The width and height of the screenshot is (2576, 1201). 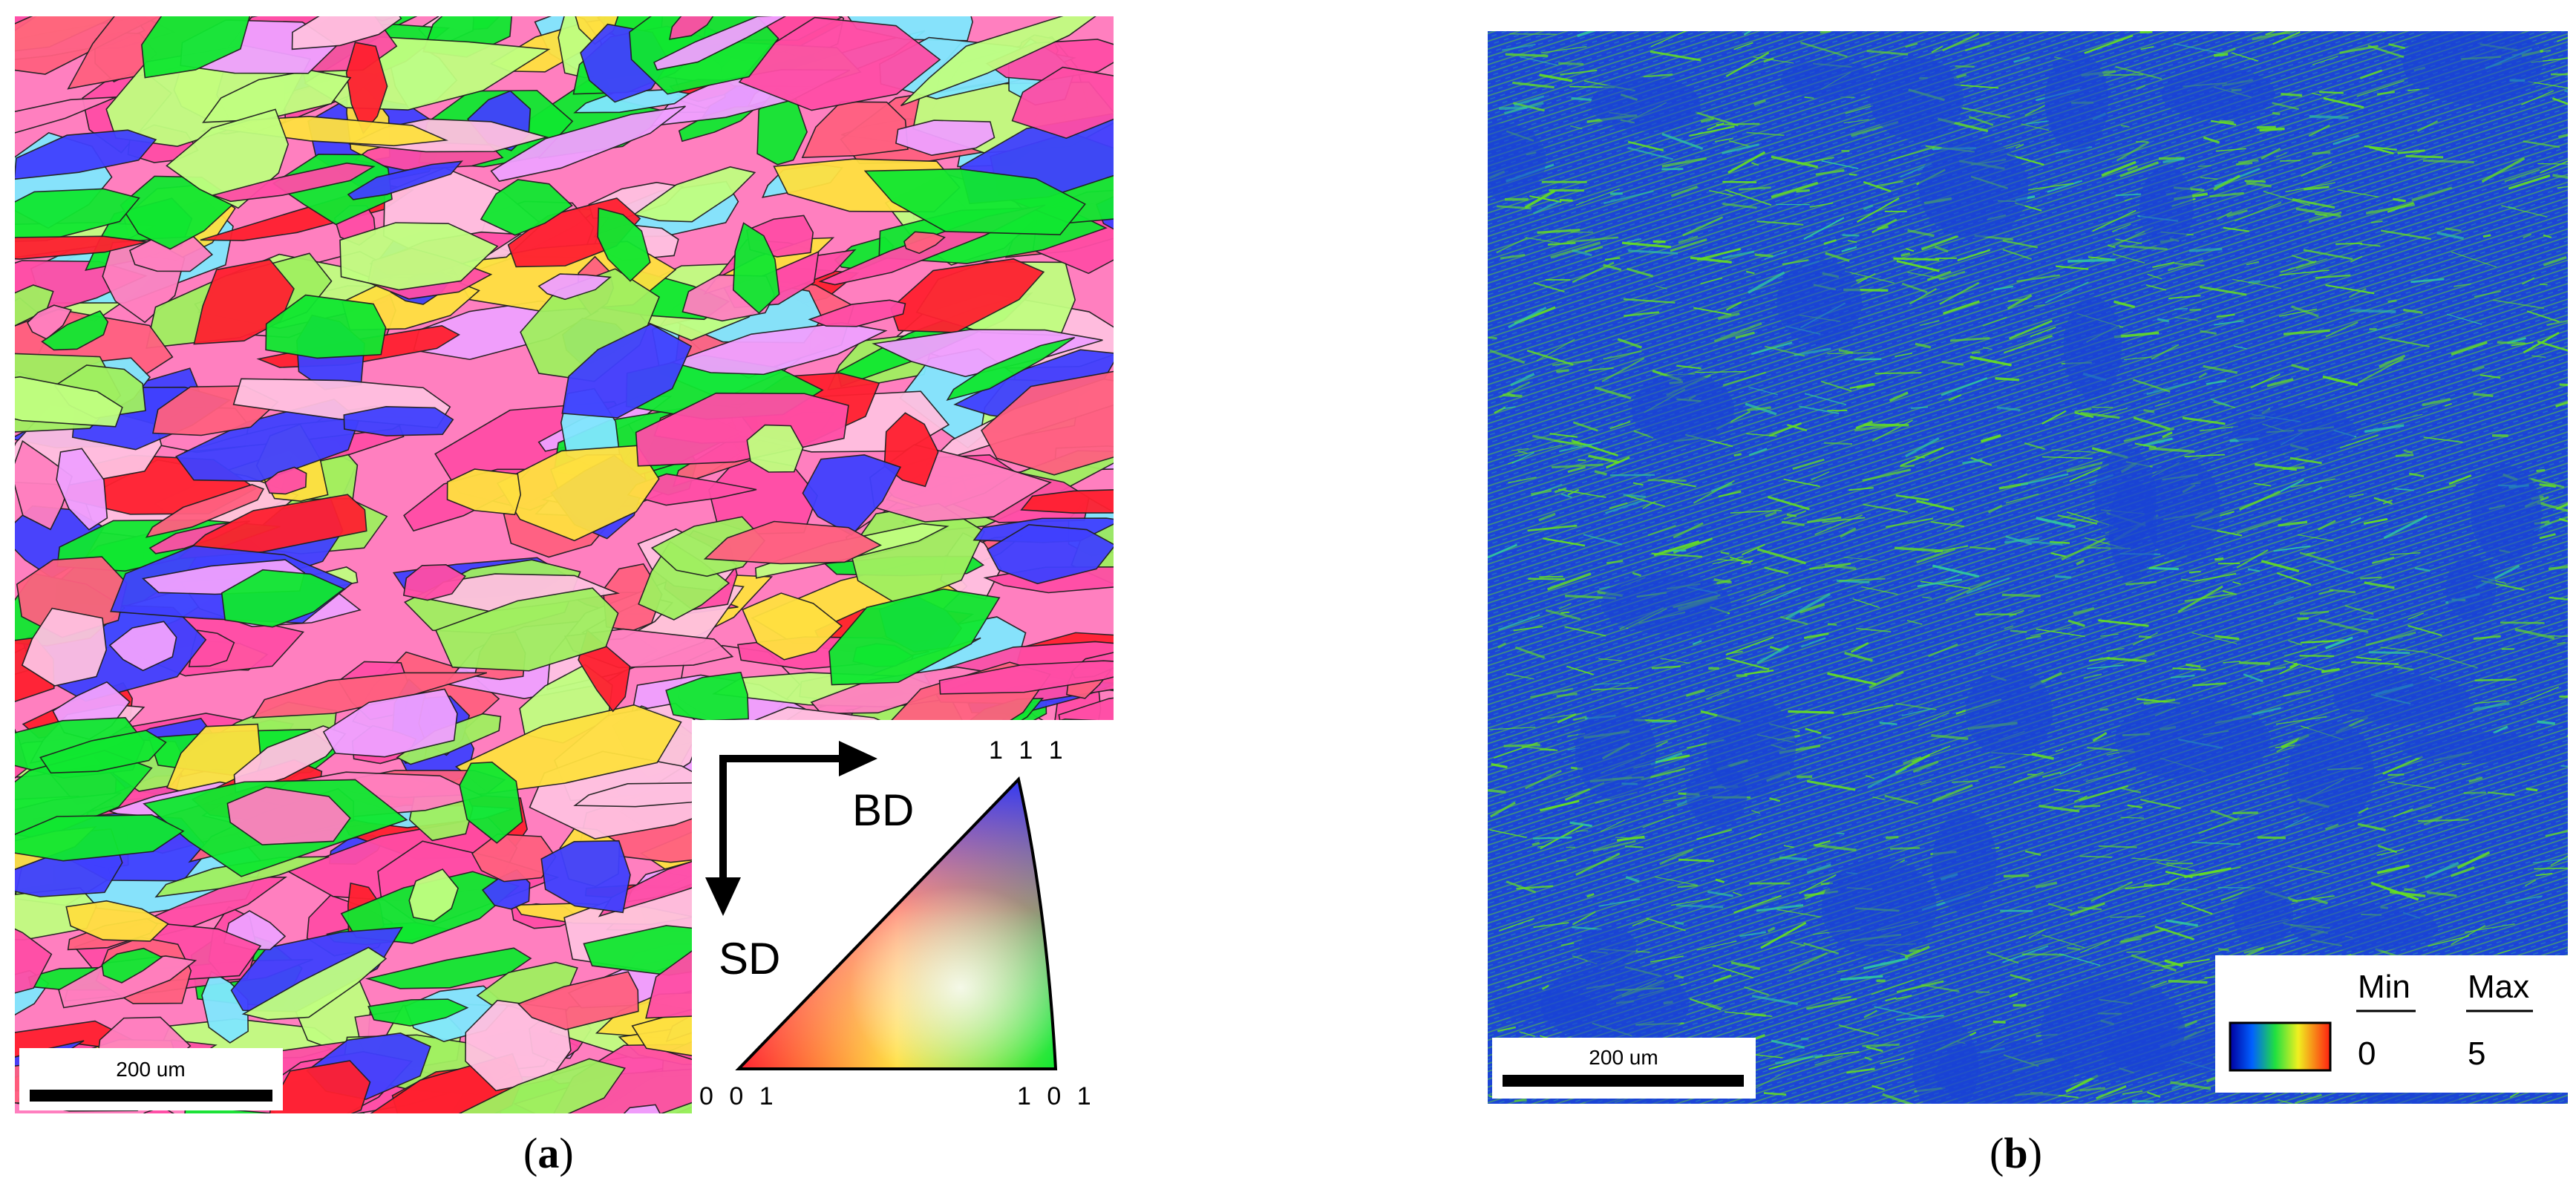 What do you see at coordinates (2016, 1153) in the screenshot?
I see `caption-b-letter: b` at bounding box center [2016, 1153].